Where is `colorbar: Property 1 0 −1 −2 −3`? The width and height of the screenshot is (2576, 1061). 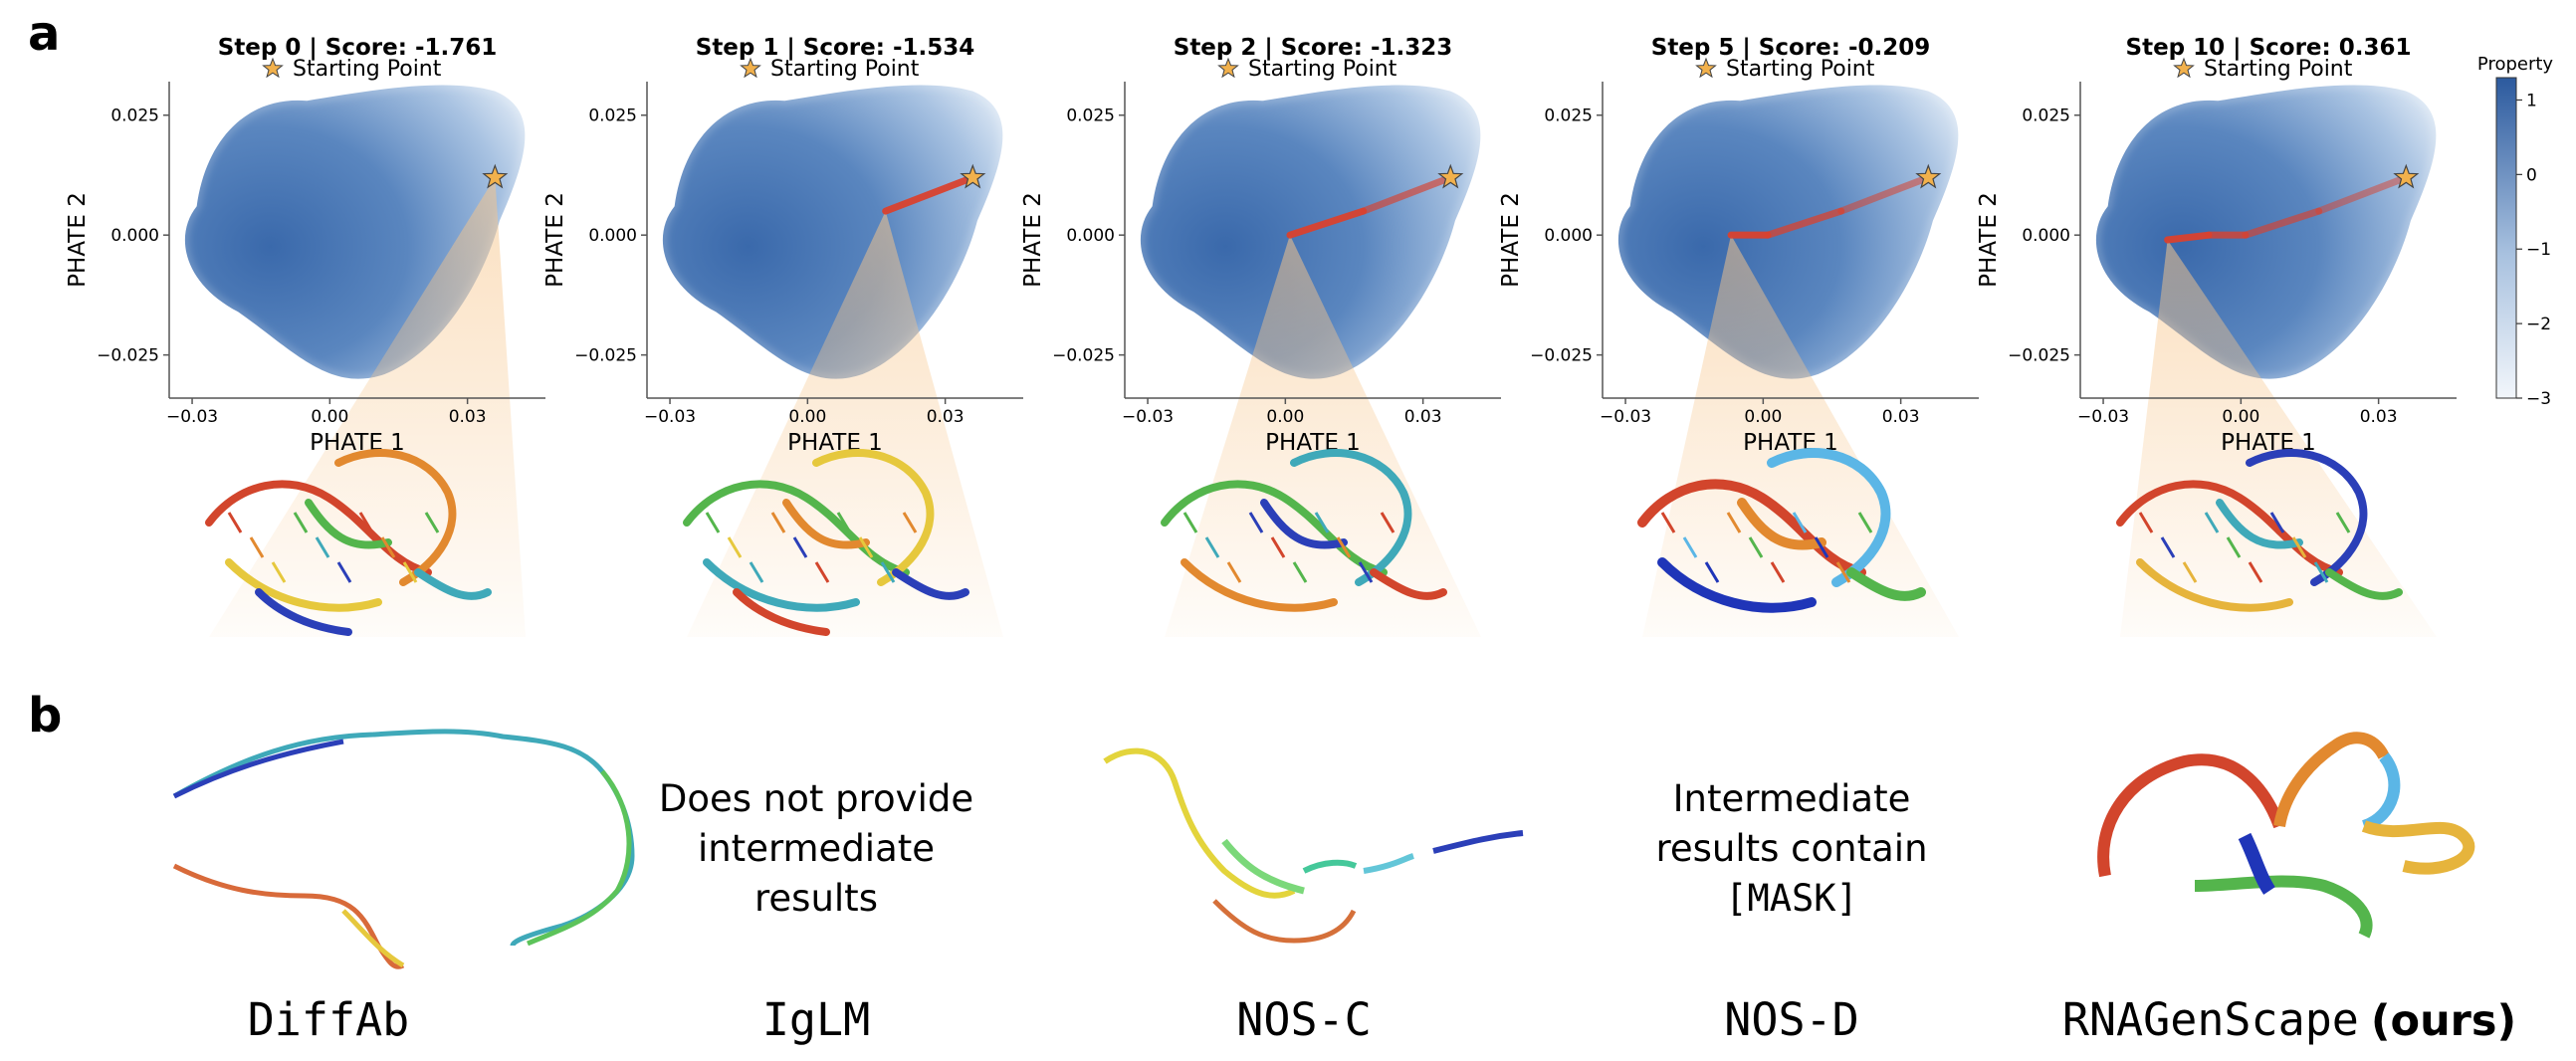 colorbar: Property 1 0 −1 −2 −3 is located at coordinates (2515, 232).